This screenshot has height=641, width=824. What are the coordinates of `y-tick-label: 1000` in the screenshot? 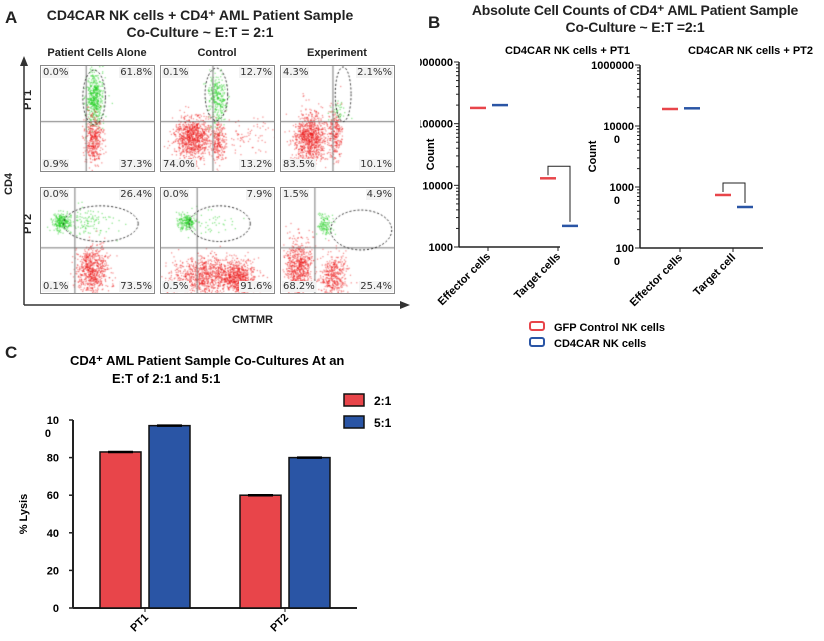 It's located at (441, 248).